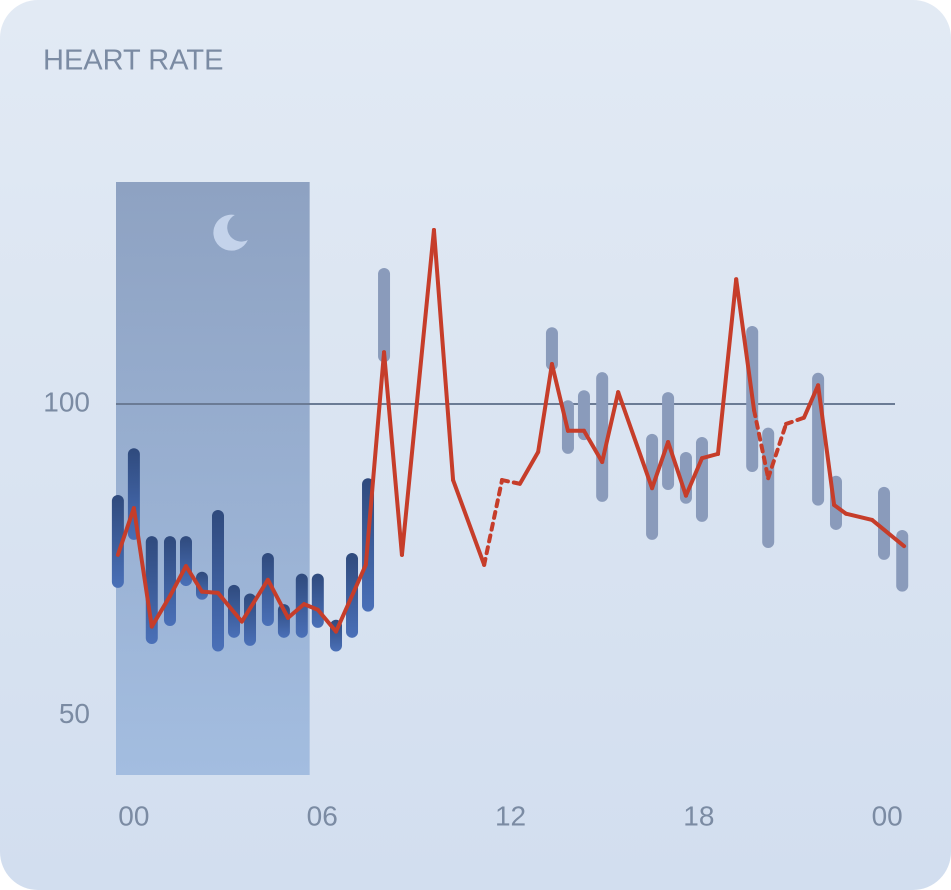 This screenshot has width=951, height=890. I want to click on x-tick-label: 06, so click(322, 815).